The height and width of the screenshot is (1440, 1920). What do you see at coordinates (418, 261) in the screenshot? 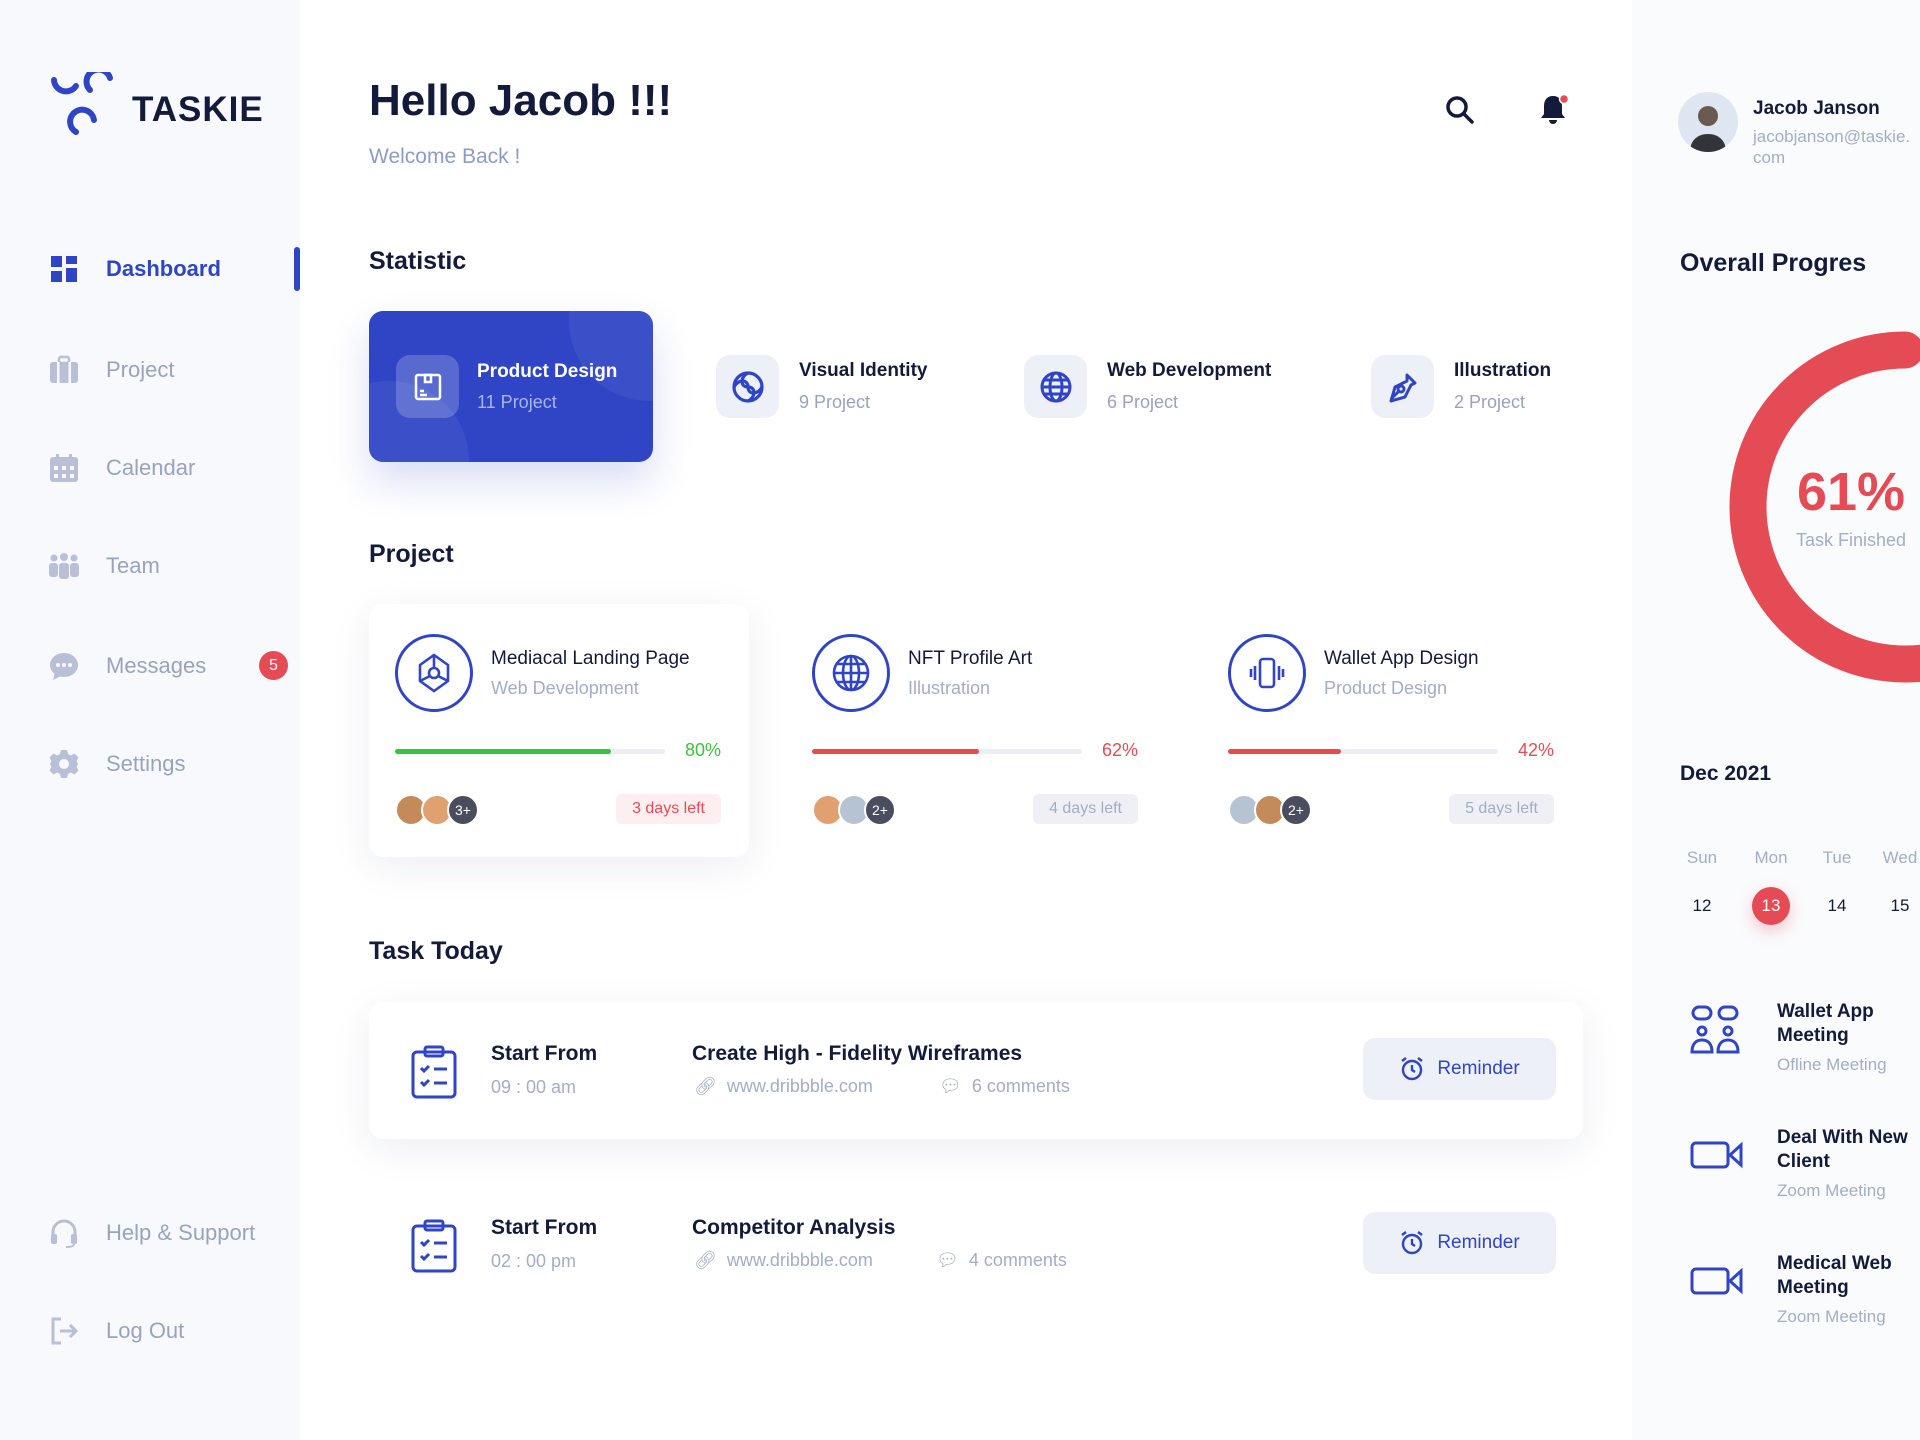
I see `statistic-heading: Statistic` at bounding box center [418, 261].